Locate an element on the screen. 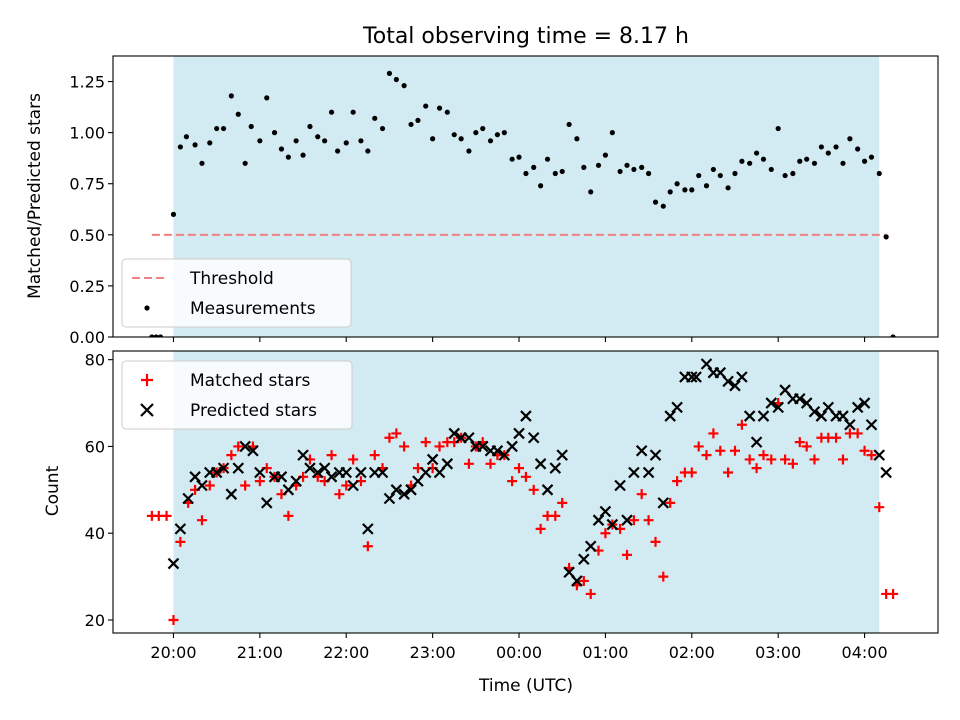 The width and height of the screenshot is (960, 720). legend-label: Matched stars is located at coordinates (250, 381).